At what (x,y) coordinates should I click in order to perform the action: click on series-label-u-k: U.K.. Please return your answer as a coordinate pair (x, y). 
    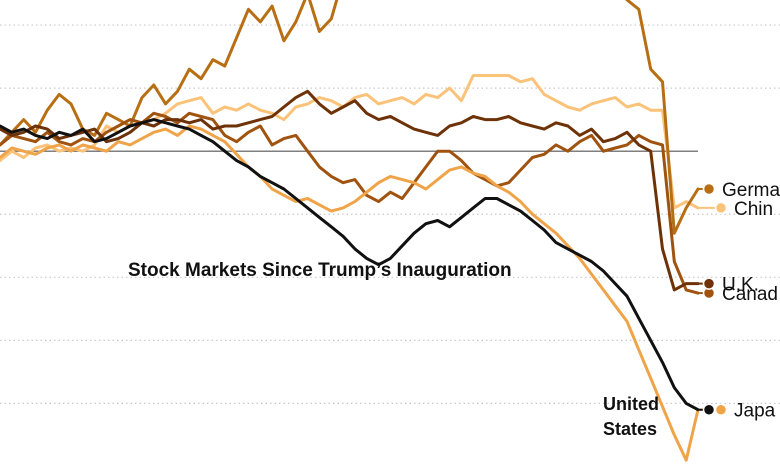
    Looking at the image, I should click on (740, 285).